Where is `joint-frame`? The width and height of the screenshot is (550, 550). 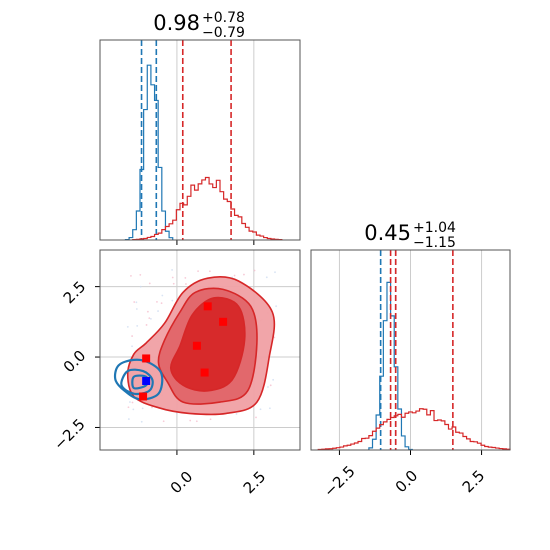 joint-frame is located at coordinates (200, 350).